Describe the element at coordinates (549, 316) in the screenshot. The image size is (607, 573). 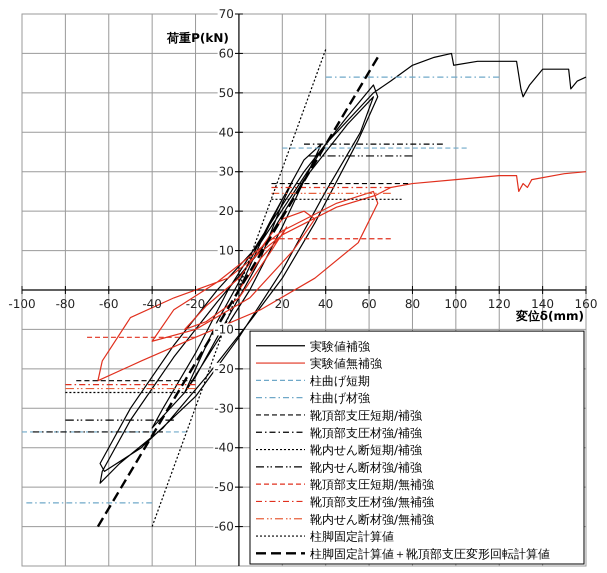
I see `x-axis-title: 変位δ(mm)` at that location.